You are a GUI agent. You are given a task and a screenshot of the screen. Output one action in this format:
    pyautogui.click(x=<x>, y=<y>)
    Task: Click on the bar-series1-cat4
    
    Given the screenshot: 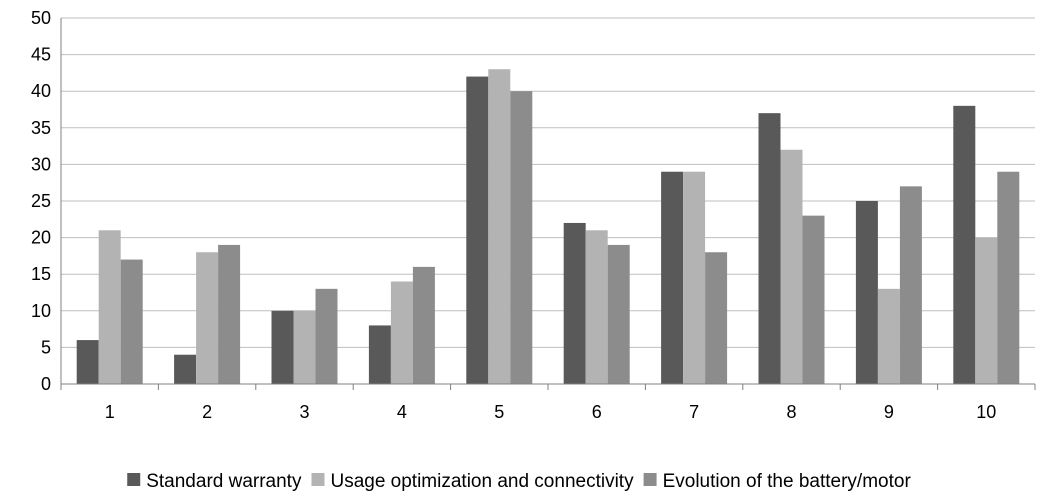 What is the action you would take?
    pyautogui.click(x=379, y=354)
    